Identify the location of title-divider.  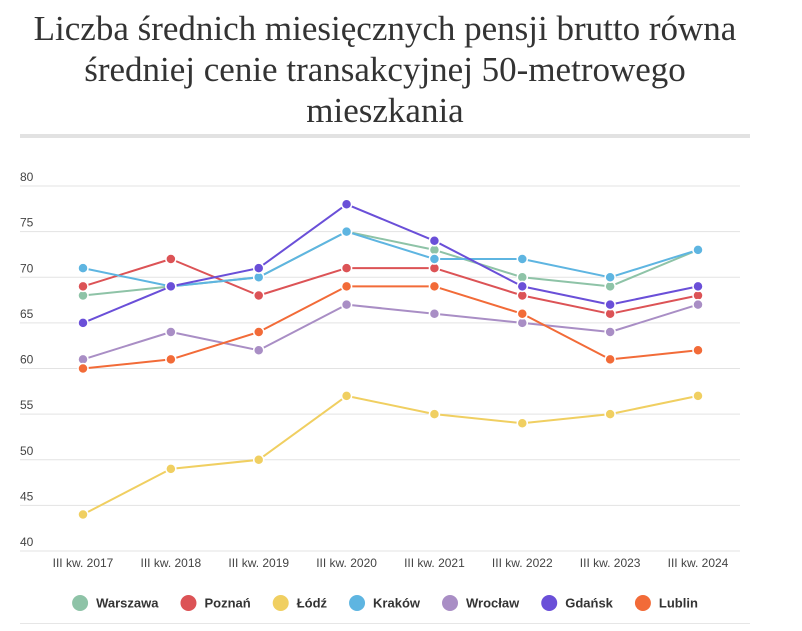
(385, 136).